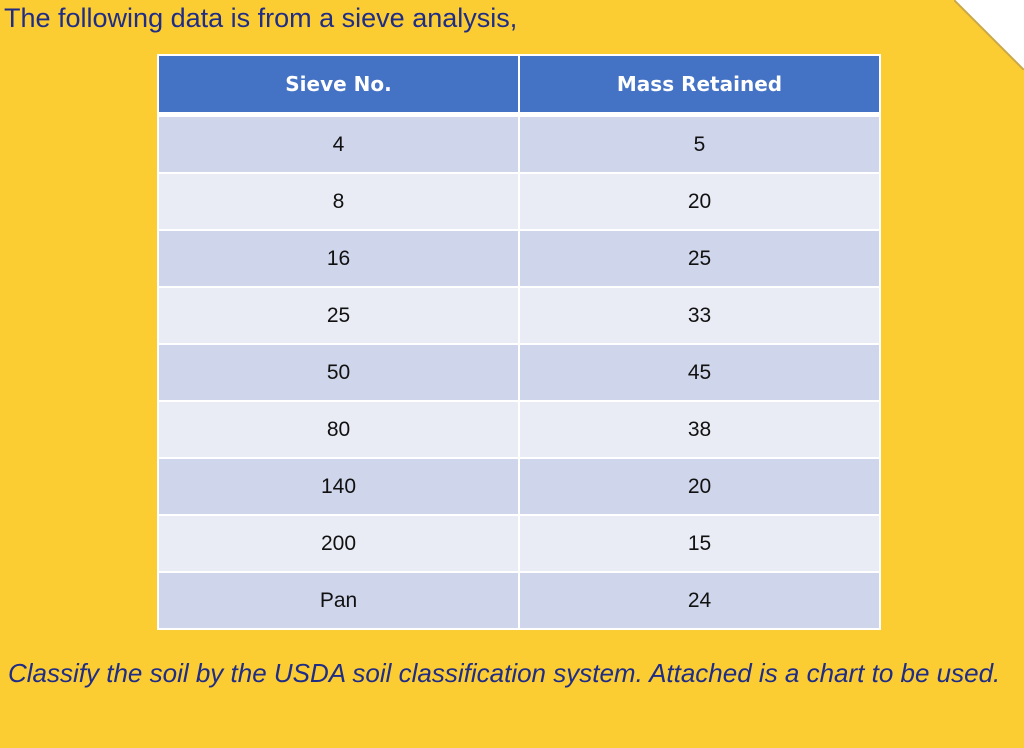  What do you see at coordinates (338, 600) in the screenshot?
I see `sieve-no-cell: Pan` at bounding box center [338, 600].